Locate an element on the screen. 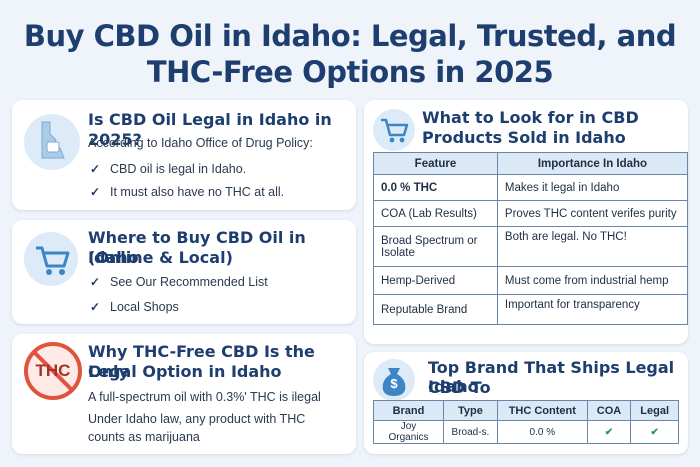 The image size is (700, 467). column-header-coa: COA is located at coordinates (609, 410).